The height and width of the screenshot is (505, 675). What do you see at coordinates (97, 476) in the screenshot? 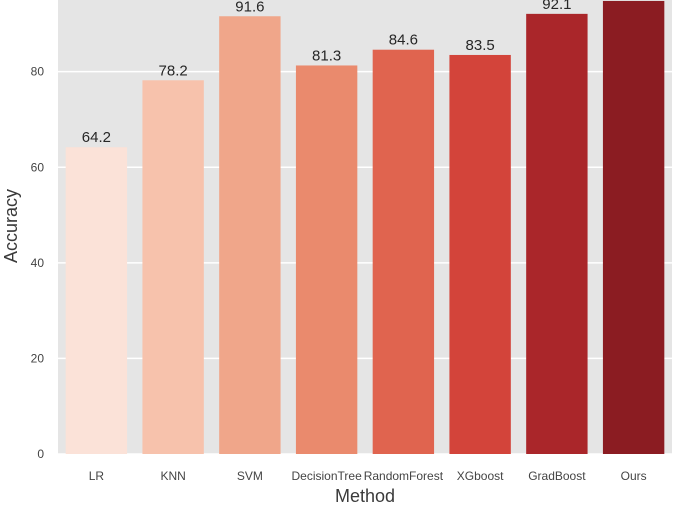
I see `x-tick-label: LR` at bounding box center [97, 476].